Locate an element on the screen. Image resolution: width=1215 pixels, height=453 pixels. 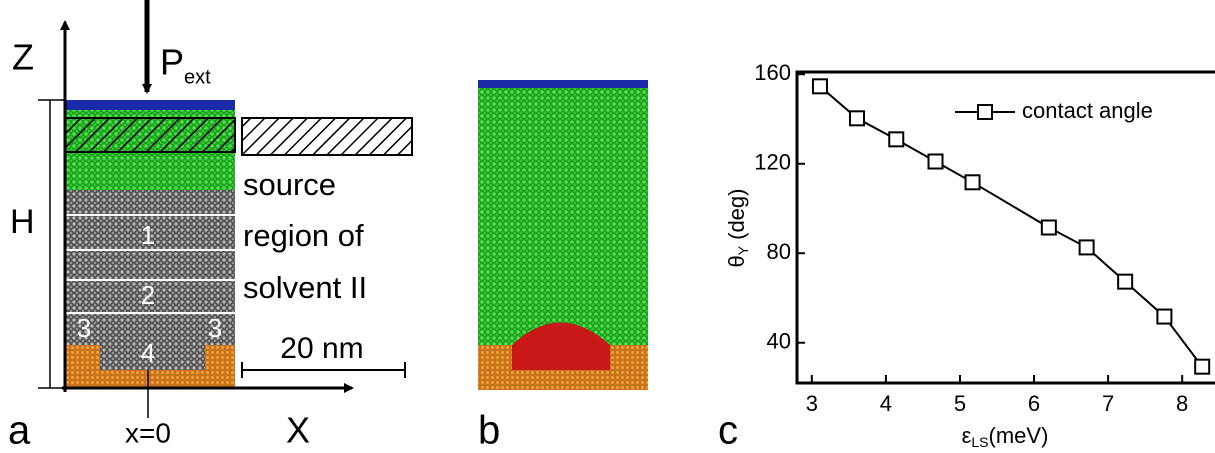
axis-label: X is located at coordinates (298, 430).